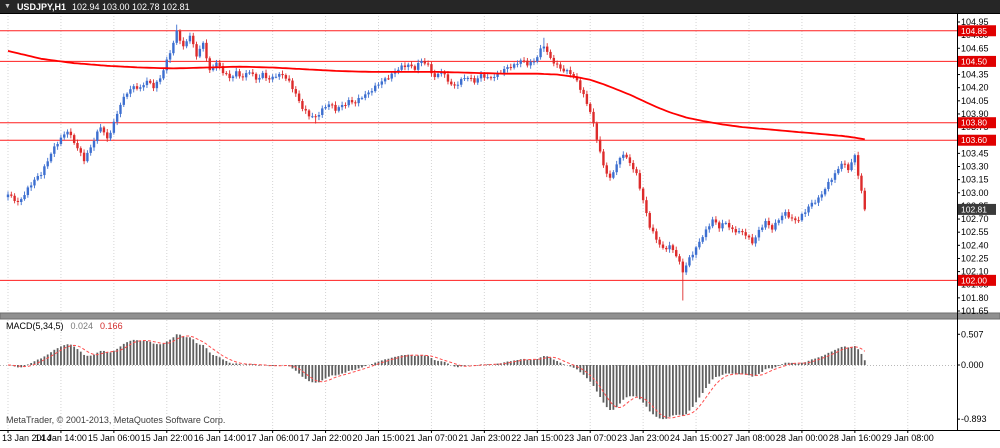 The width and height of the screenshot is (1000, 448). I want to click on indicator-macd-value: 0.024, so click(82, 326).